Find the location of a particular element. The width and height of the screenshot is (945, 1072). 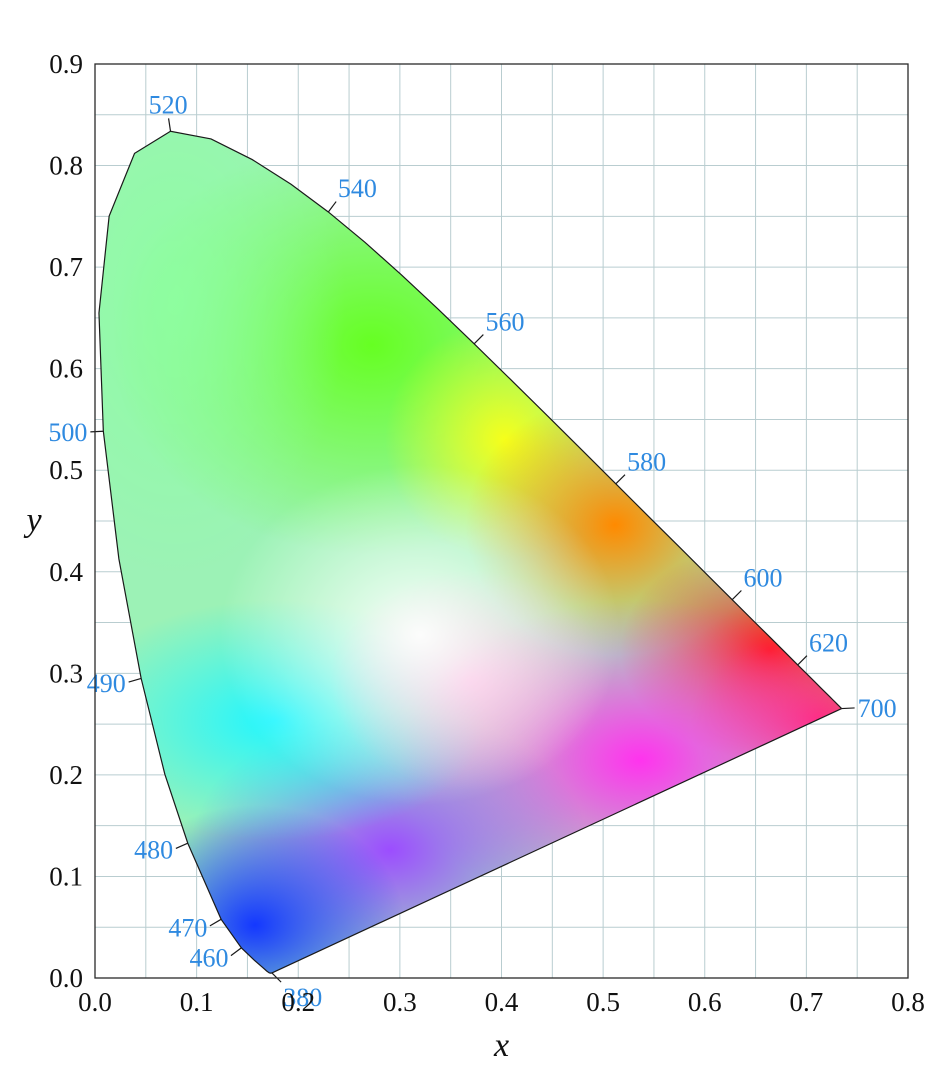

x-tick-label: 0.4 is located at coordinates (502, 1002).